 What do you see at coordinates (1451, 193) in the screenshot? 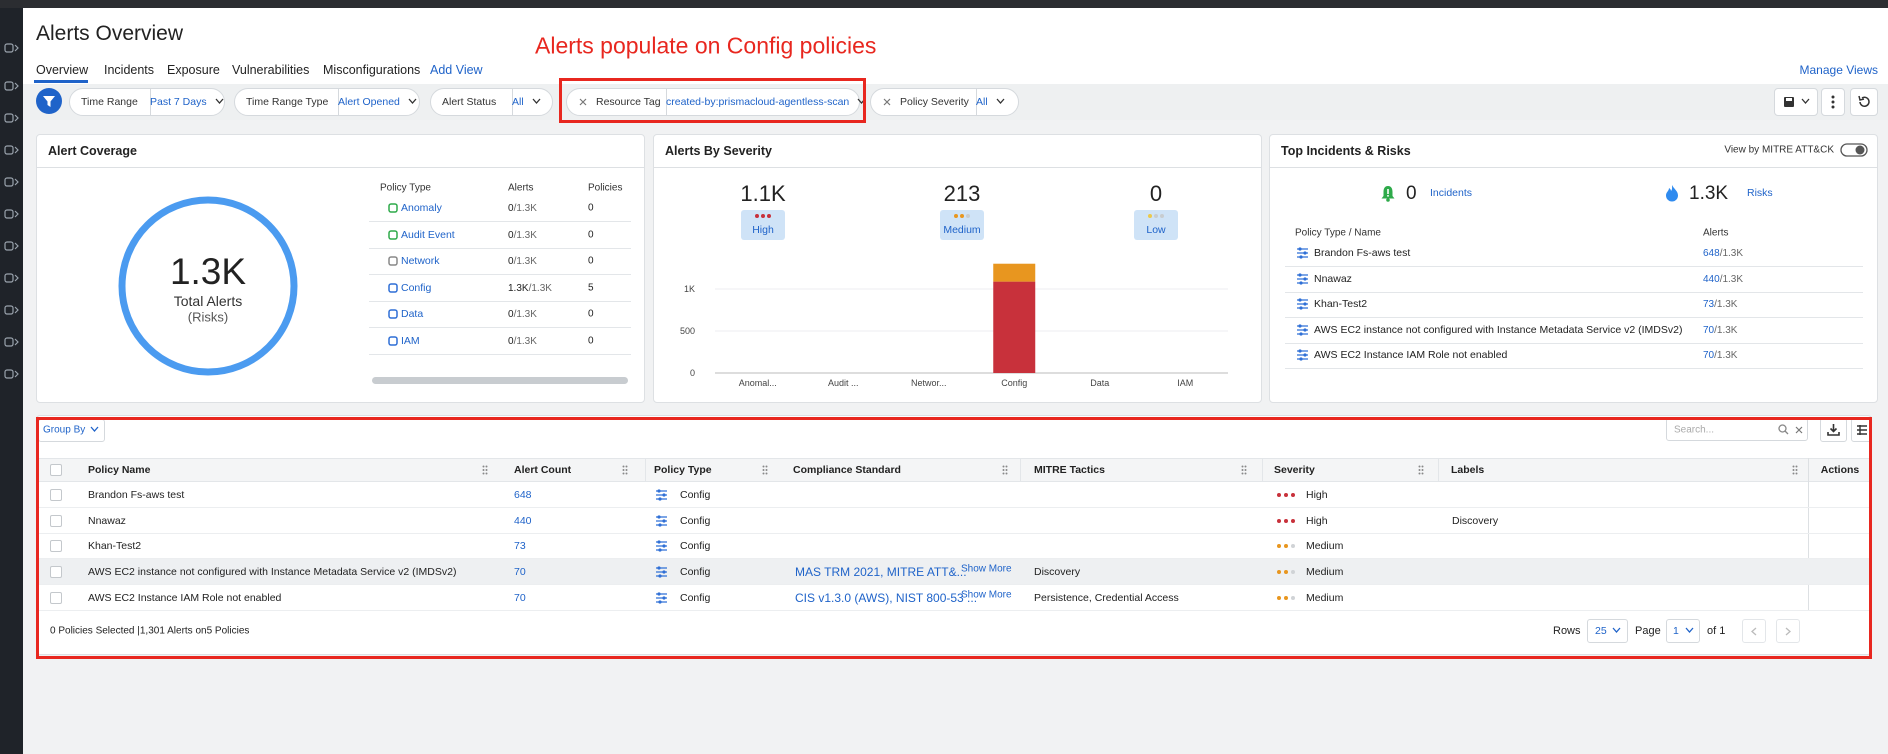
I see `incidents-link: Incidents` at bounding box center [1451, 193].